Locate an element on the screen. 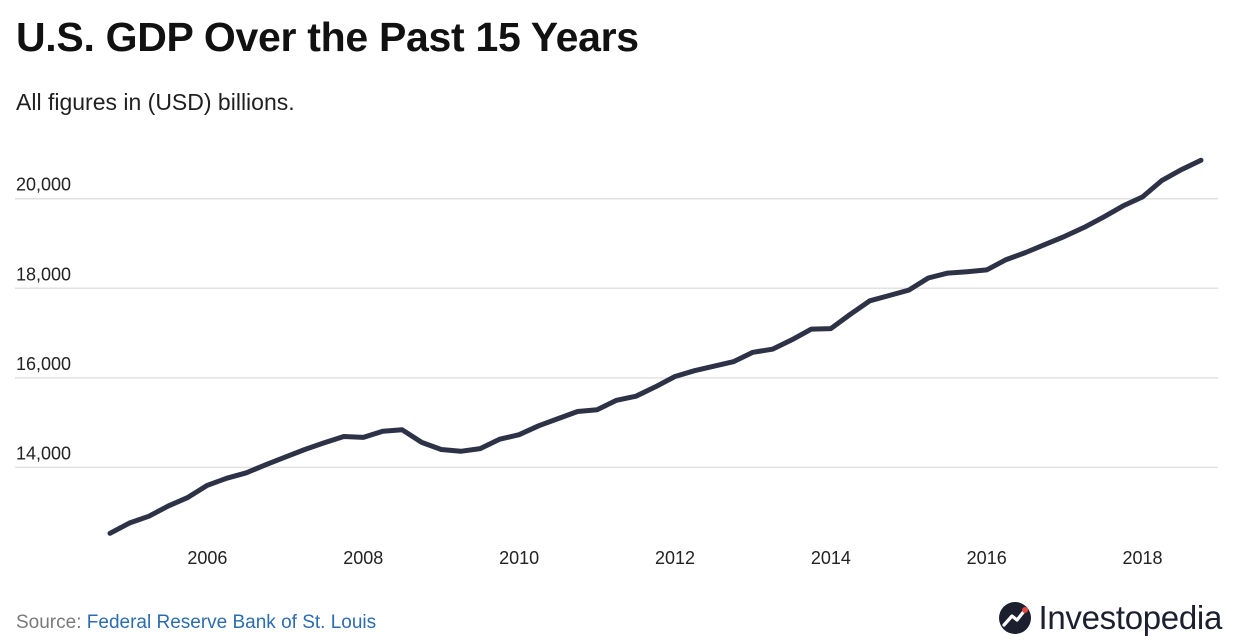 The height and width of the screenshot is (644, 1234). source-label: Source: is located at coordinates (51, 622).